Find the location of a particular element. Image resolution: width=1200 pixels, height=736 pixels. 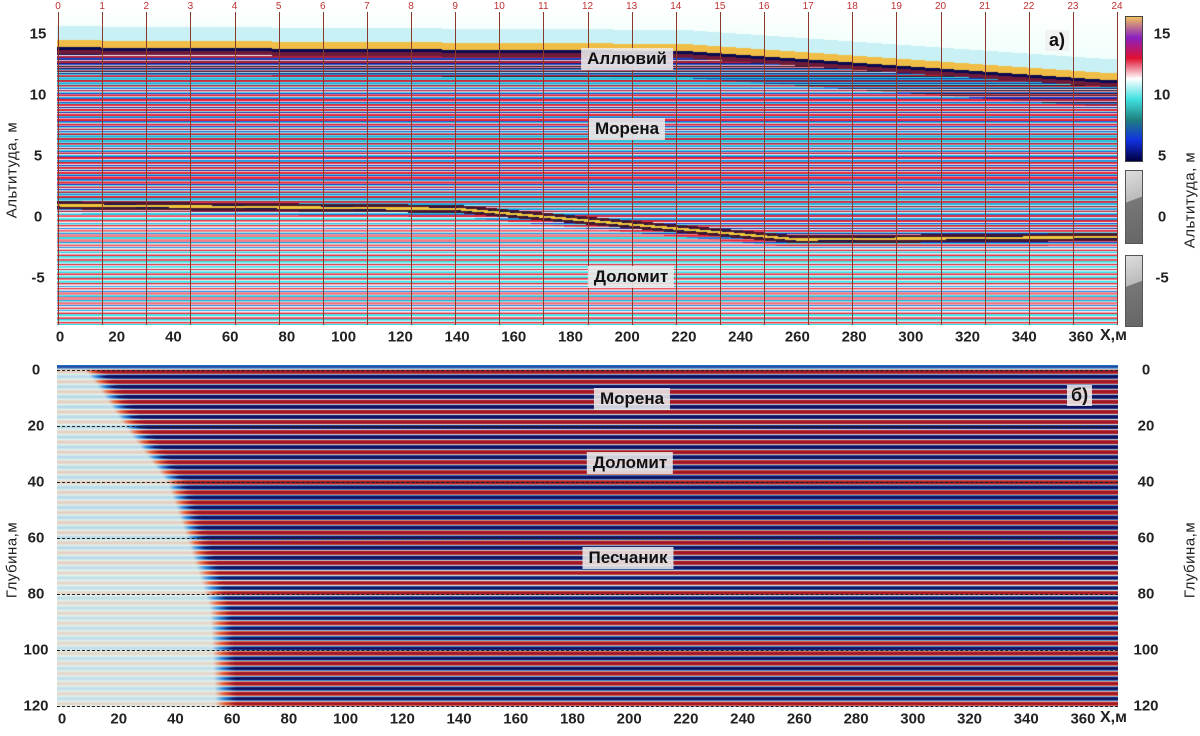

y-tick-label-a: 5 is located at coordinates (38, 156).